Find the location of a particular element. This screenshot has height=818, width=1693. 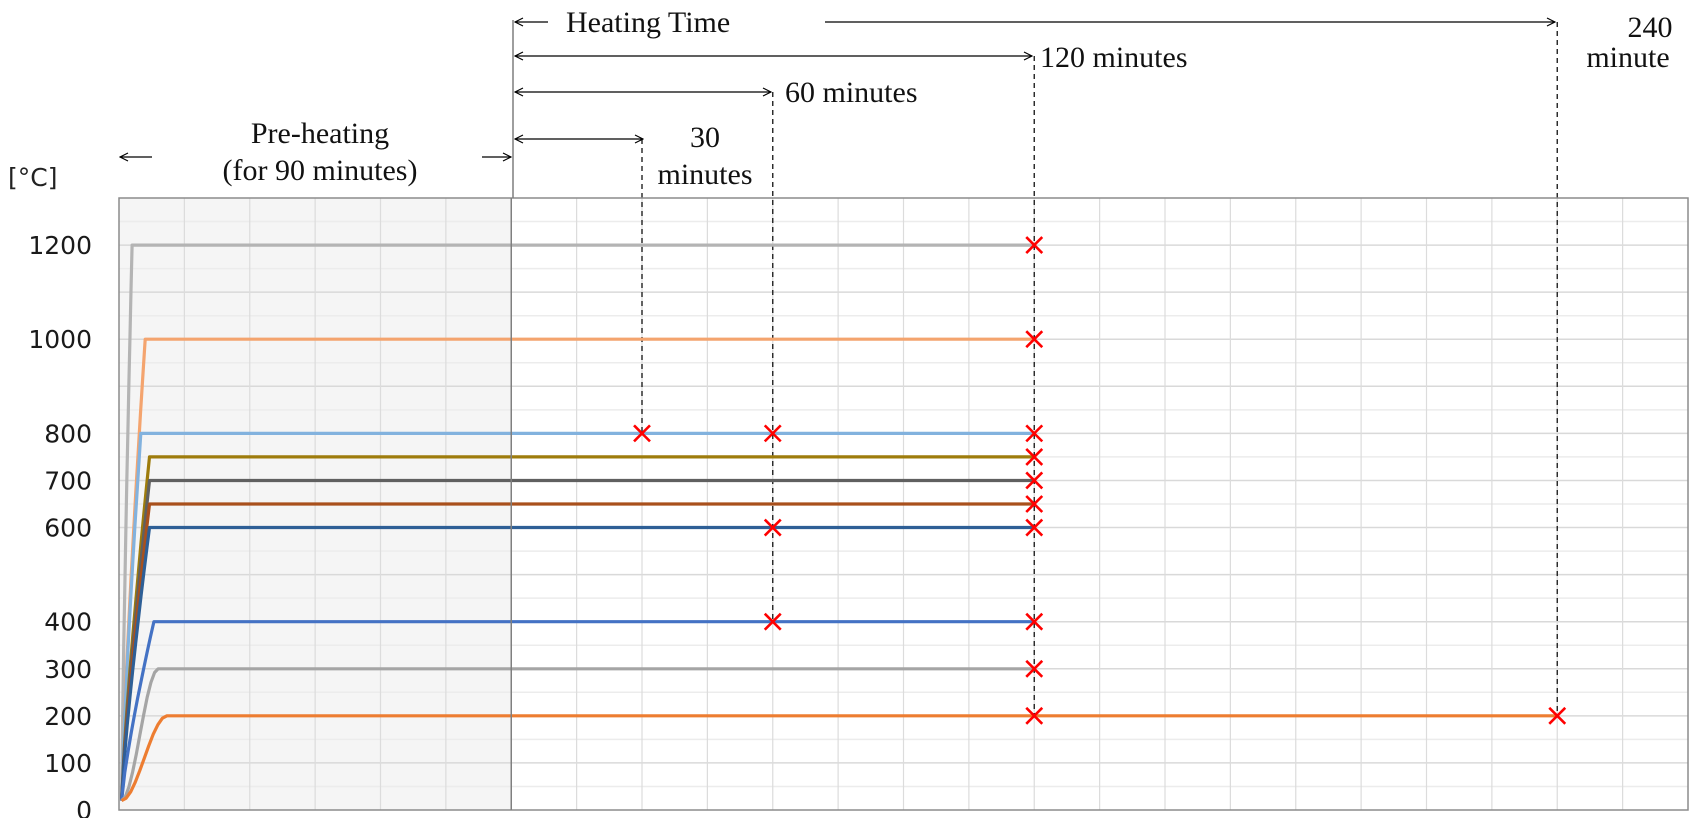

y-tick-label: 800 is located at coordinates (68, 433).